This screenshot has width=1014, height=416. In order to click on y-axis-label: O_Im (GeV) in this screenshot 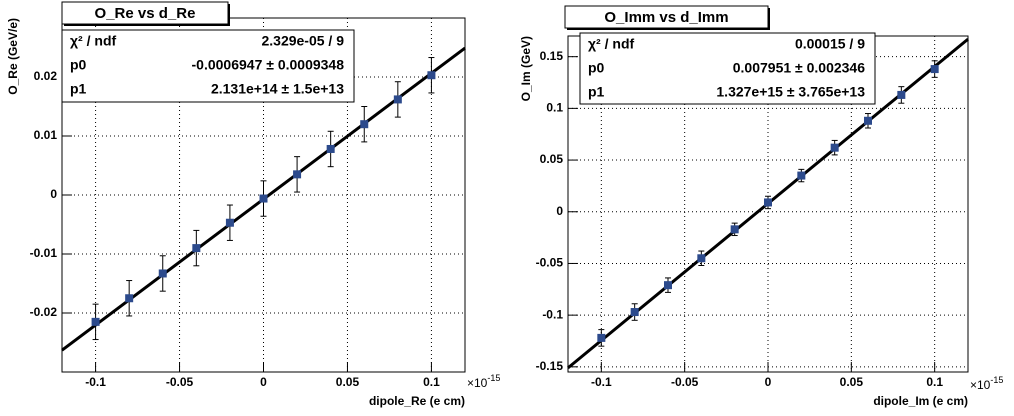, I will do `click(526, 68)`.